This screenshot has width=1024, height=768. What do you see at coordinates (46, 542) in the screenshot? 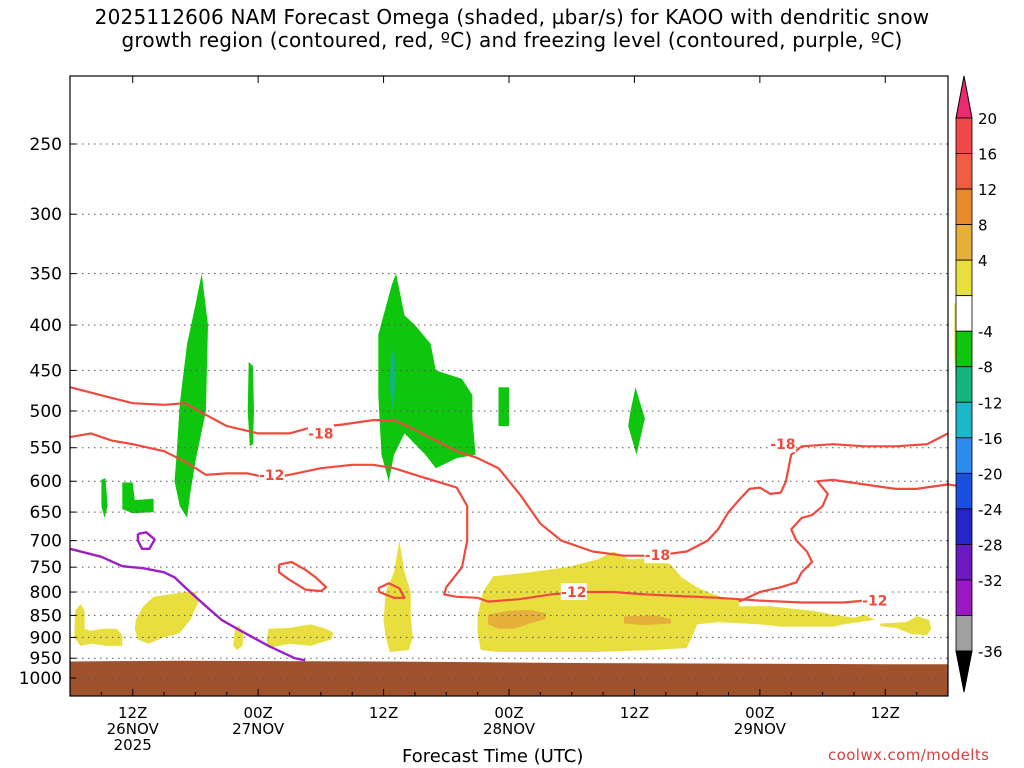
I see `y-tick-label: 700` at bounding box center [46, 542].